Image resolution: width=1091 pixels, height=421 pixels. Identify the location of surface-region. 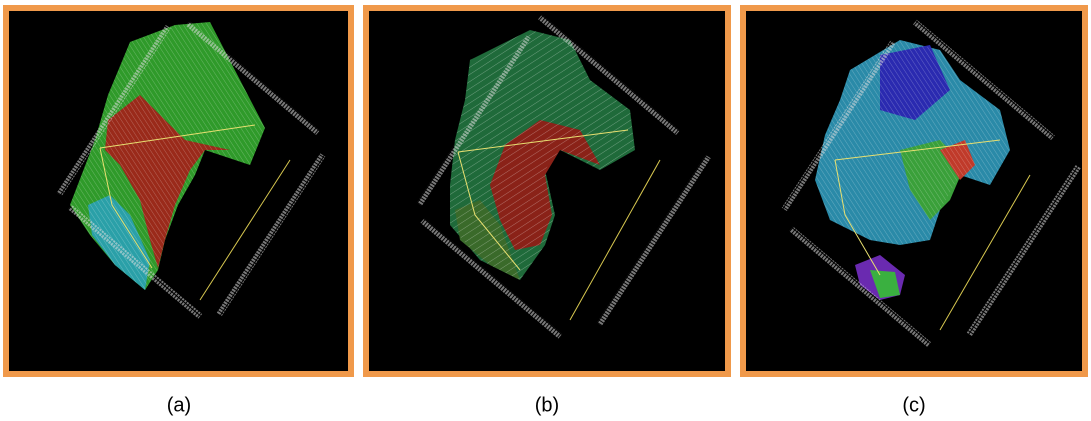
(885, 284).